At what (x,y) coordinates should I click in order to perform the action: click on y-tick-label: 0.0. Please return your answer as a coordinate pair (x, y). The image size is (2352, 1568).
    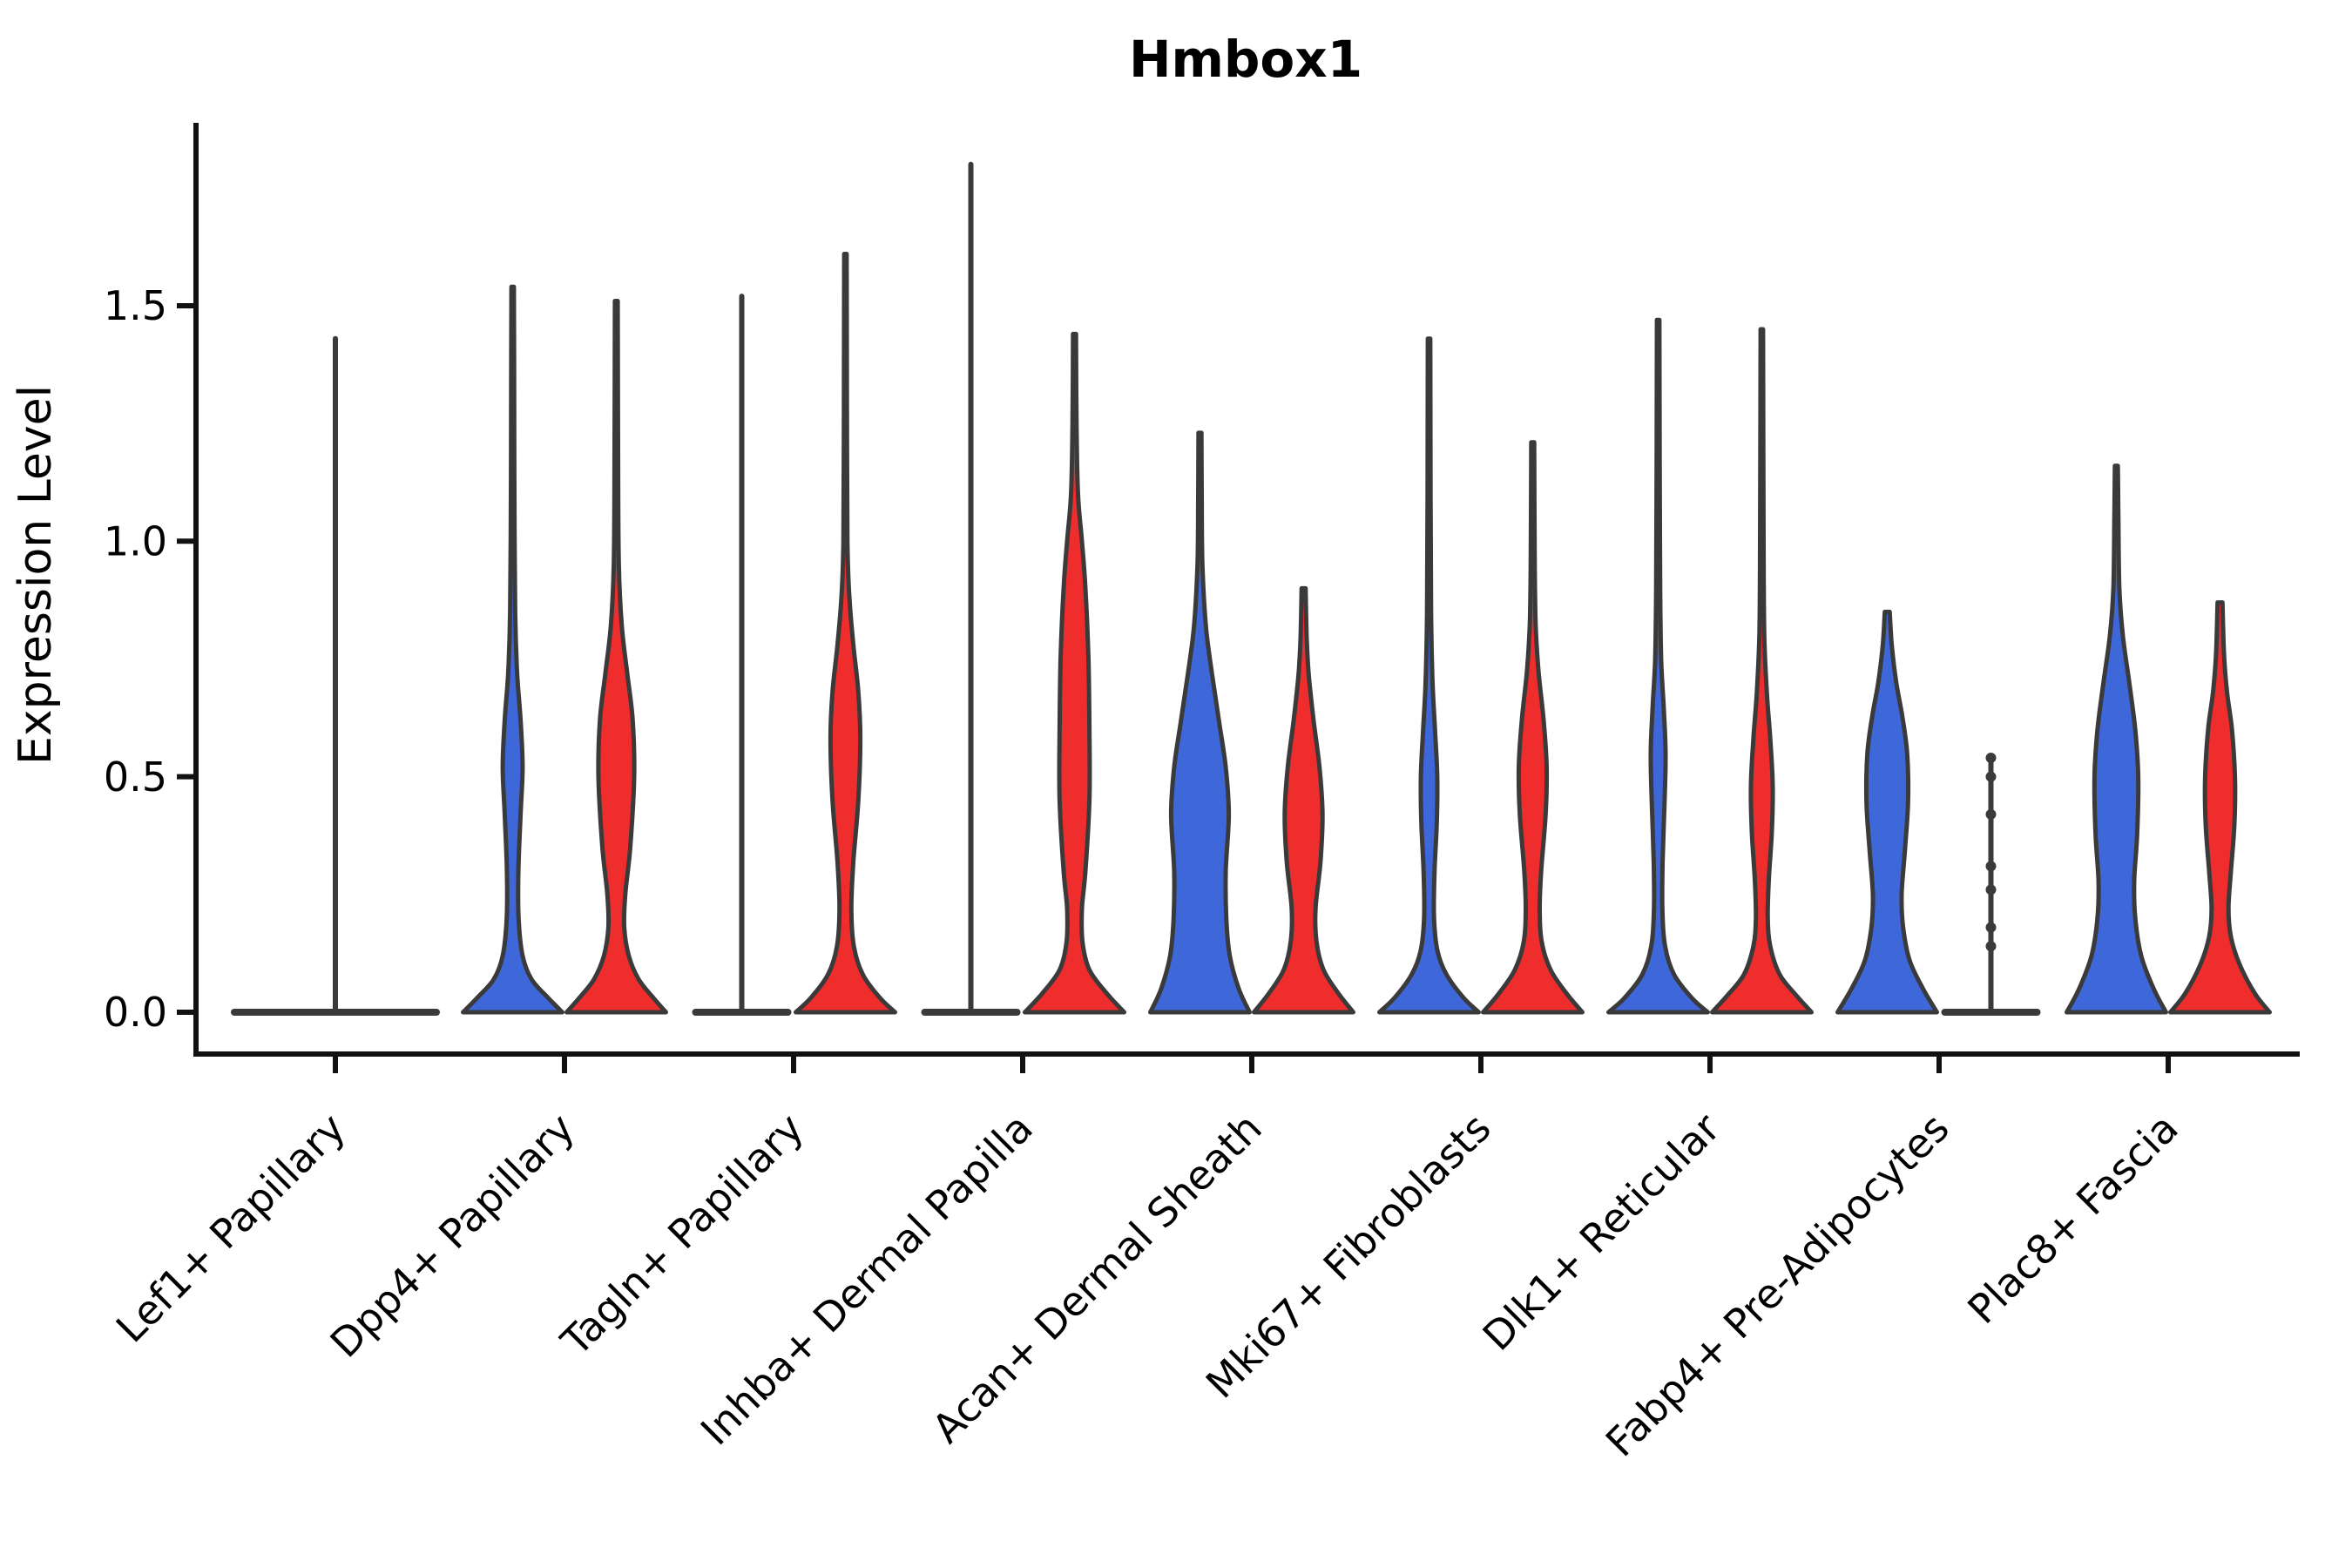
    Looking at the image, I should click on (135, 1013).